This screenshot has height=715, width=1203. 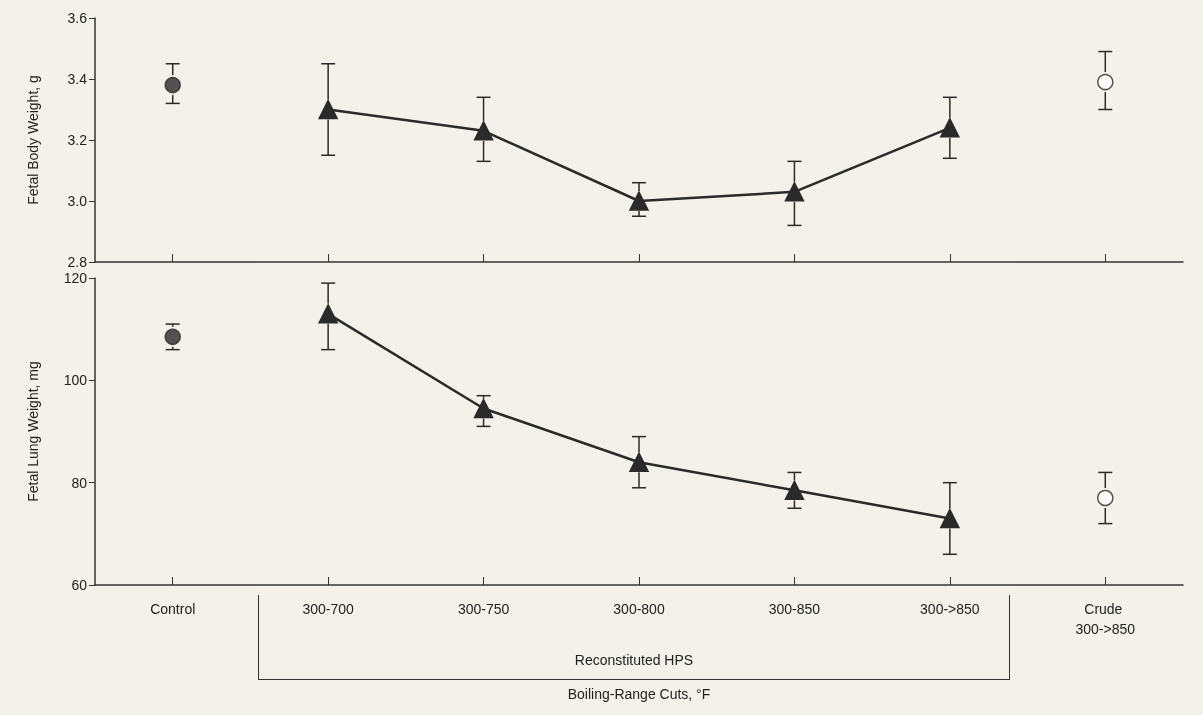 I want to click on x-axis-title: Boiling-Range Cuts, °F, so click(x=639, y=694).